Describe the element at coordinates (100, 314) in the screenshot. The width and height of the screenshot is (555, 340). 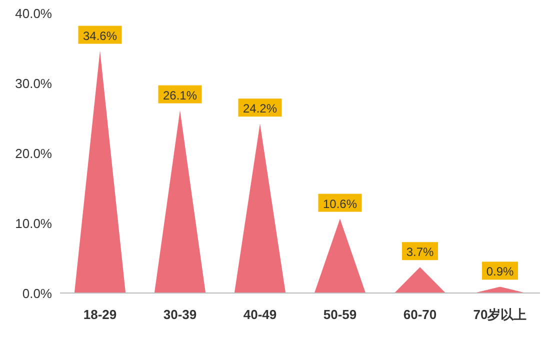
I see `x-tick-label: 18-29` at that location.